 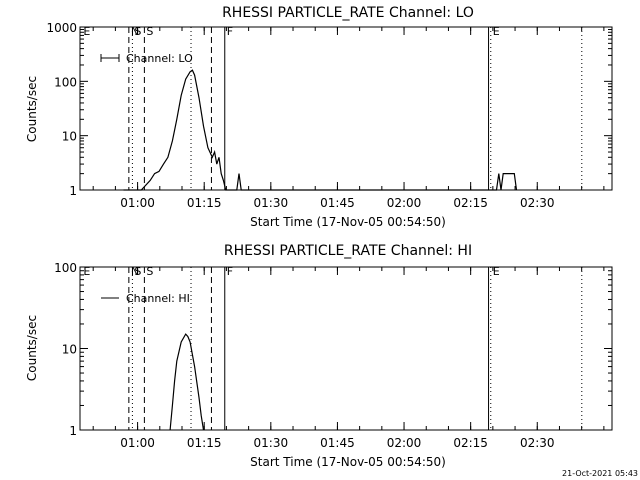 What do you see at coordinates (69, 350) in the screenshot?
I see `hi-ytick-label: 10` at bounding box center [69, 350].